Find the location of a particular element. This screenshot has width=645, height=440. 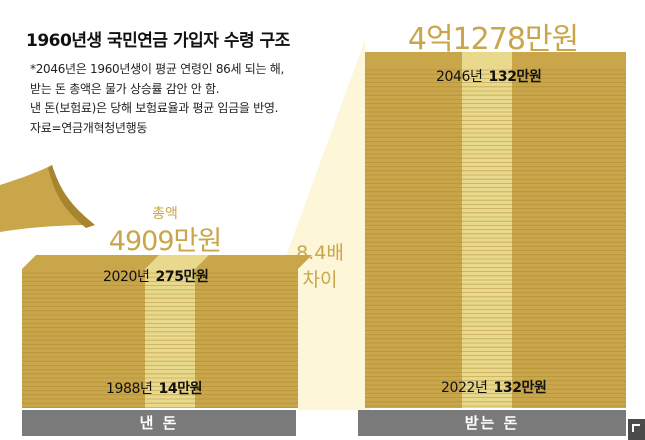

difference-callout: 8.4배 차이 is located at coordinates (320, 267).